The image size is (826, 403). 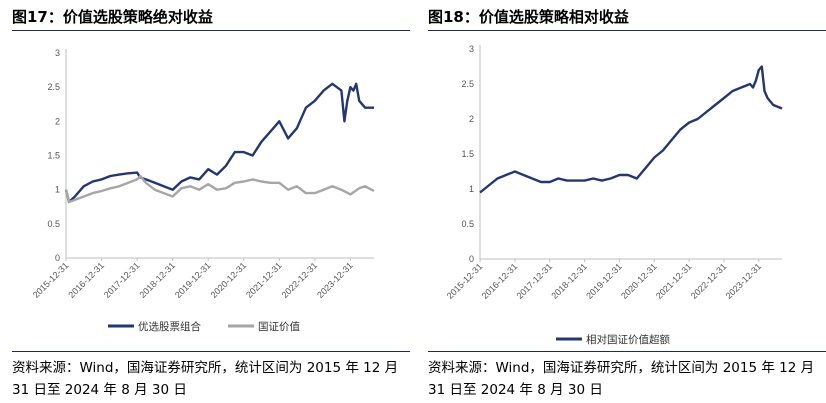 I want to click on figure-title: 图17：价值选股策略绝对收益, so click(x=112, y=17).